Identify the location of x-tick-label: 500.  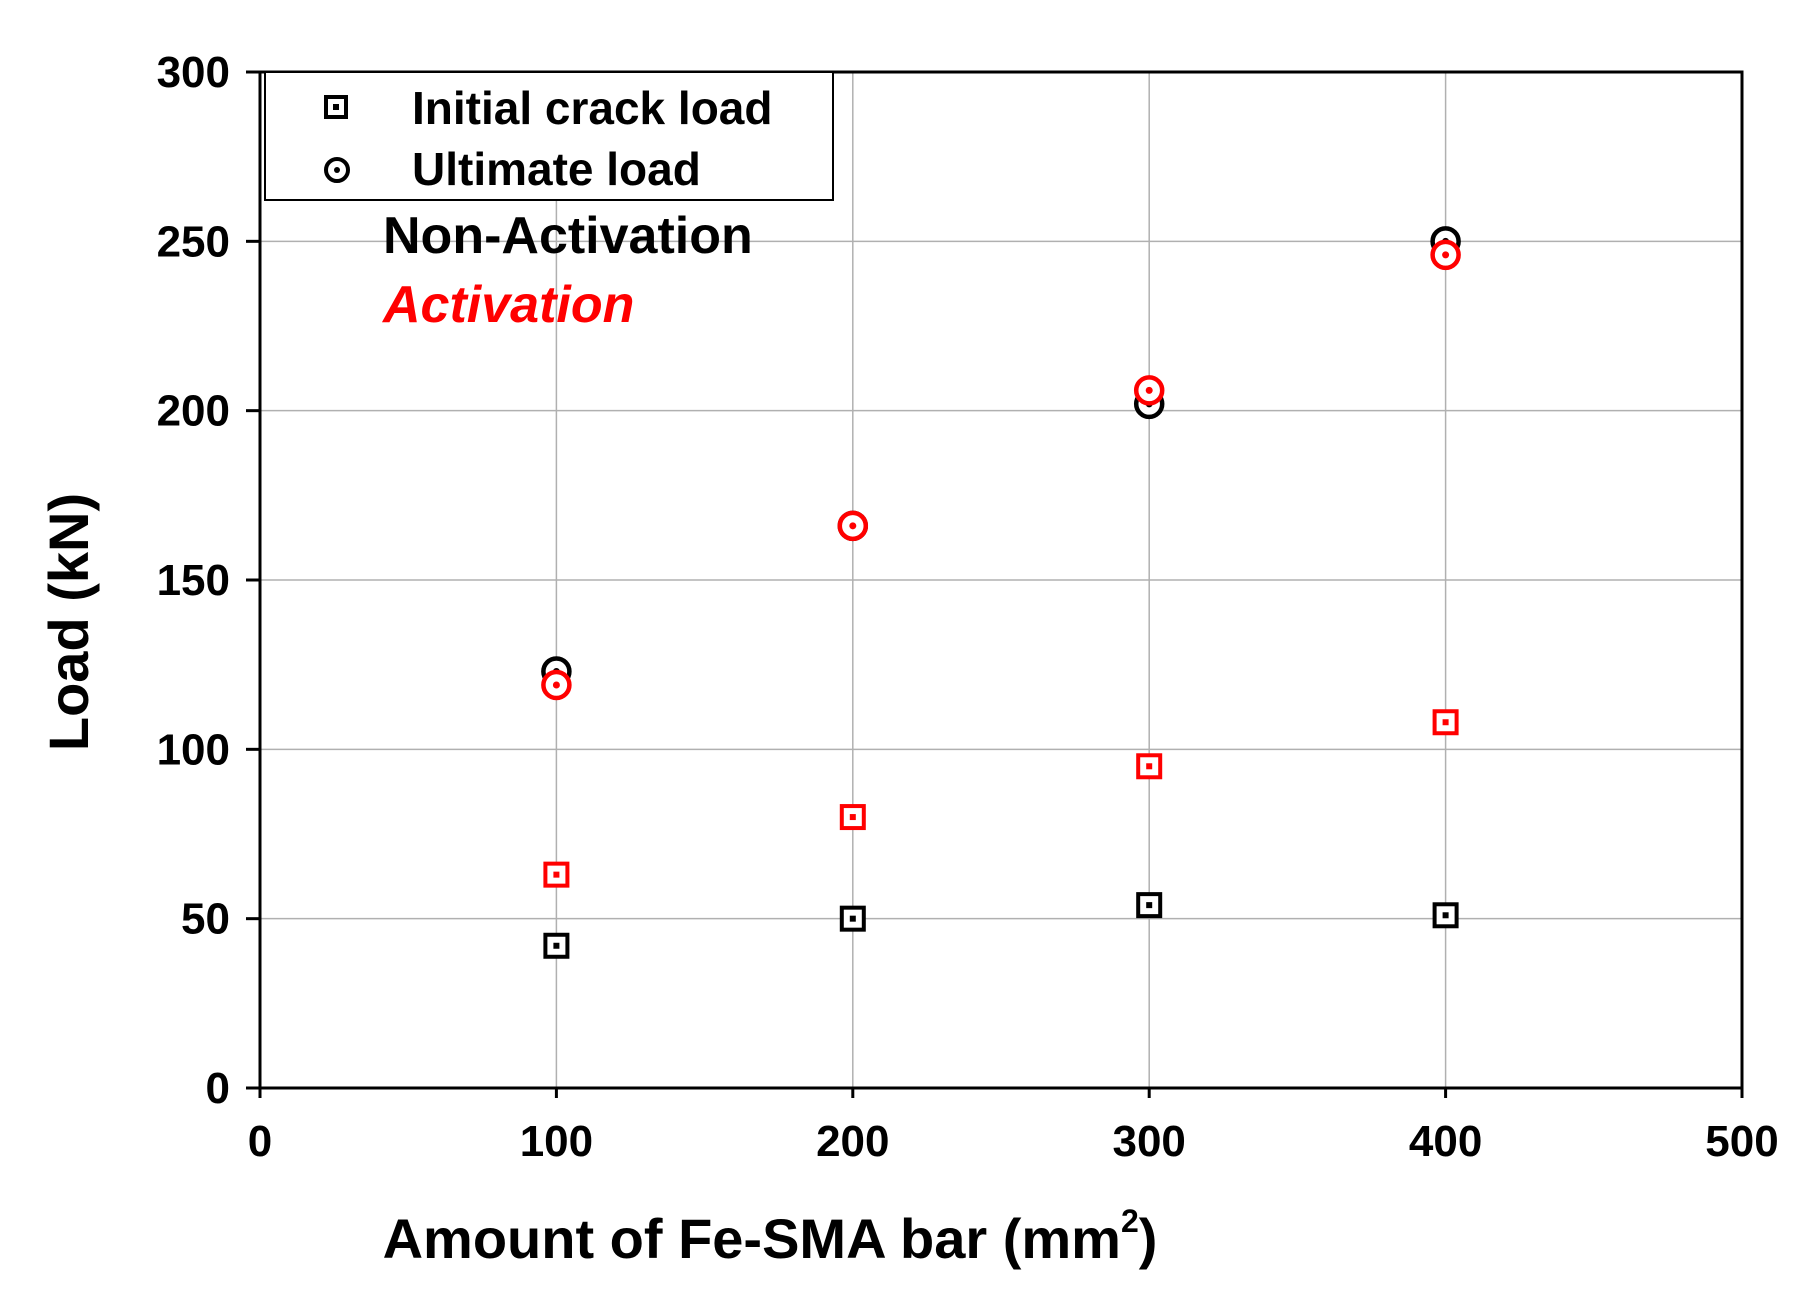
(1741, 1141).